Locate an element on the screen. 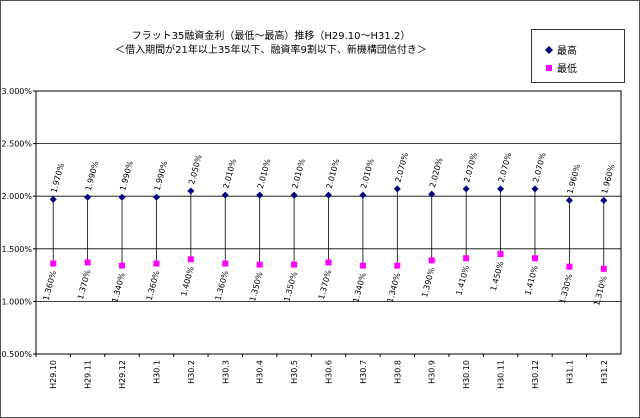 This screenshot has height=418, width=640. legend-label-high: 最高 is located at coordinates (567, 51).